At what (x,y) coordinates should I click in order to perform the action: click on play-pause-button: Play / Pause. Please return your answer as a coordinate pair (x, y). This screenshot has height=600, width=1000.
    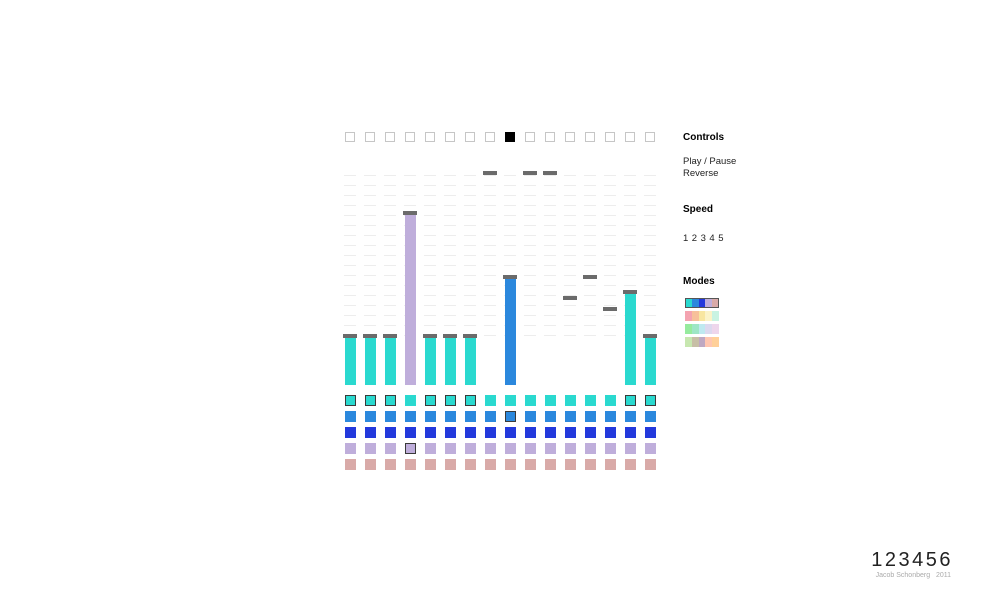
    Looking at the image, I should click on (710, 161).